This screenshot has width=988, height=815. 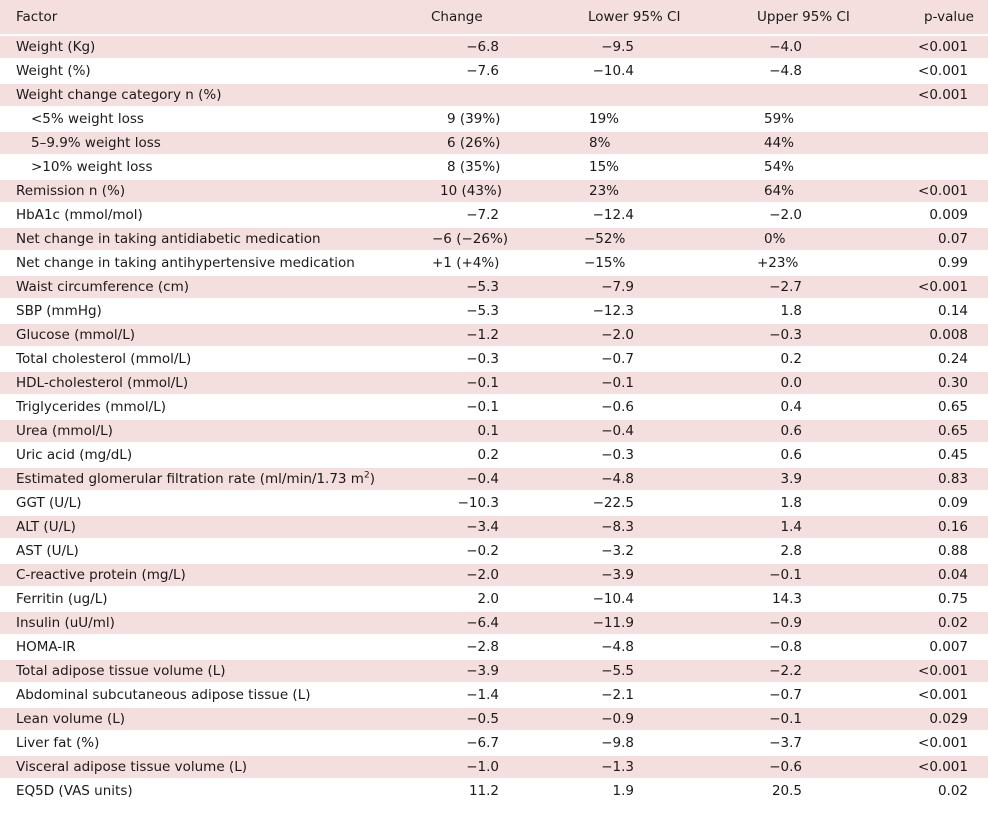 What do you see at coordinates (104, 359) in the screenshot?
I see `factor-label: Total cholesterol (mmol/L)` at bounding box center [104, 359].